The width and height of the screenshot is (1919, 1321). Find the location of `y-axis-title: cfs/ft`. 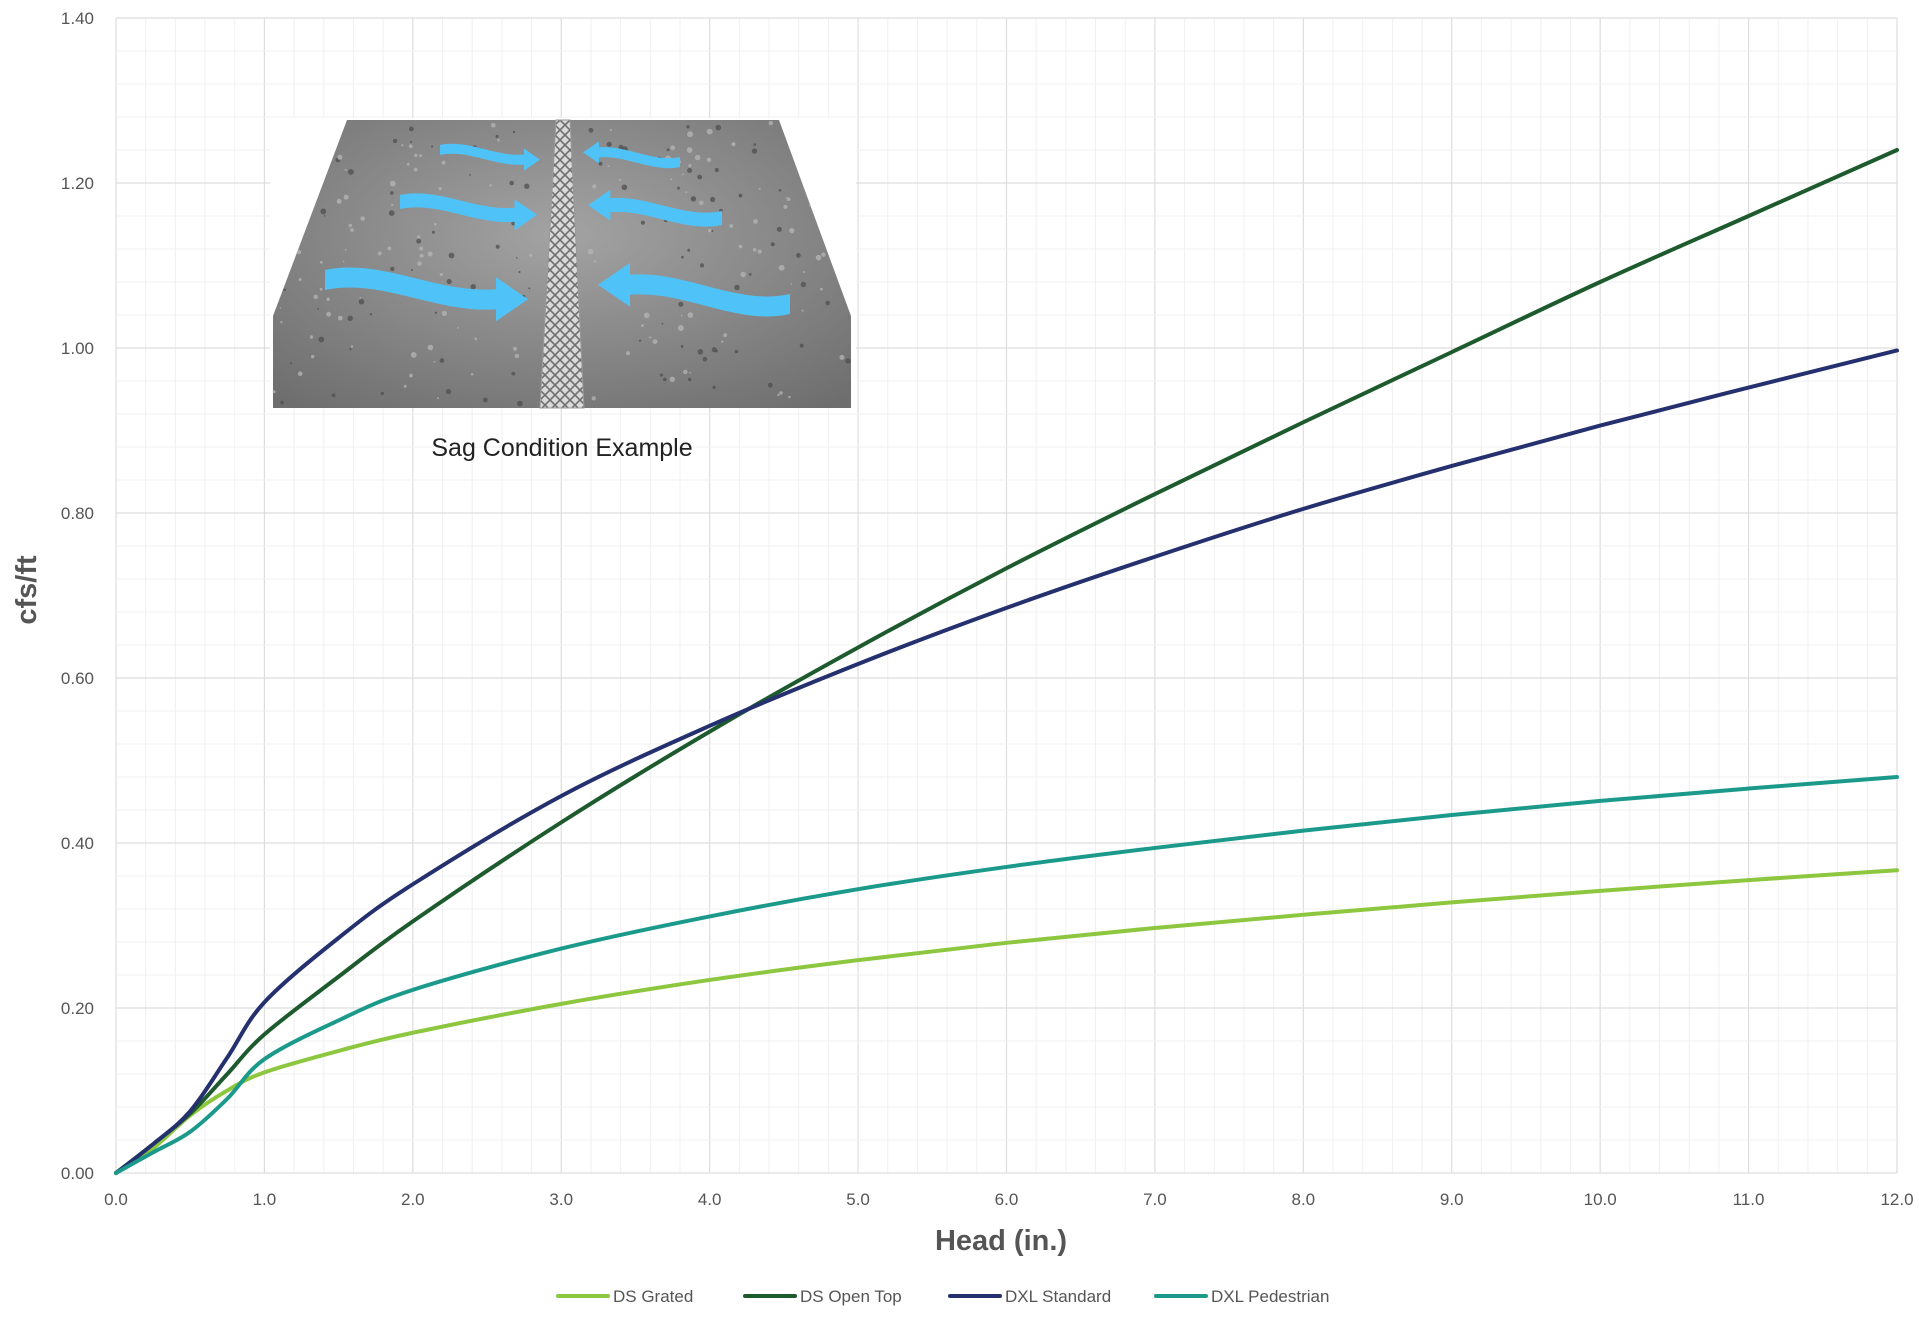

y-axis-title: cfs/ft is located at coordinates (27, 590).